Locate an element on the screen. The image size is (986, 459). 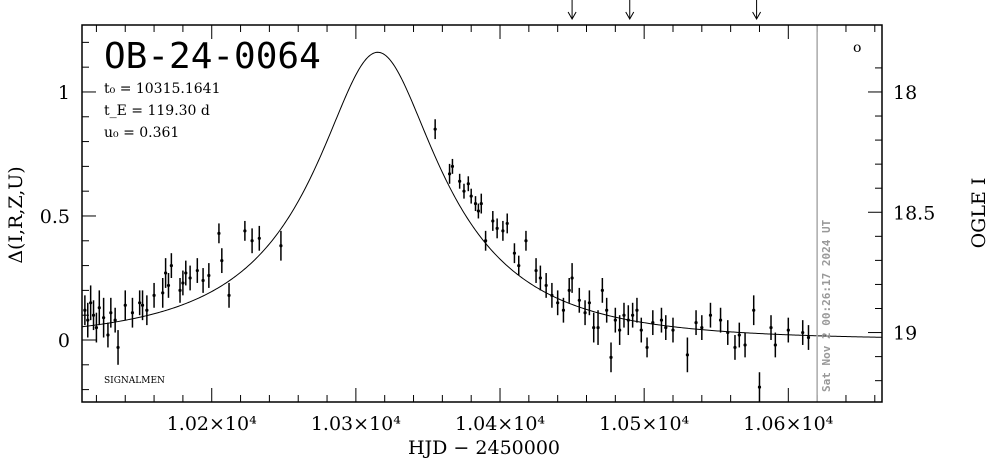
y-right-tick-label: 18.5 is located at coordinates (914, 213).